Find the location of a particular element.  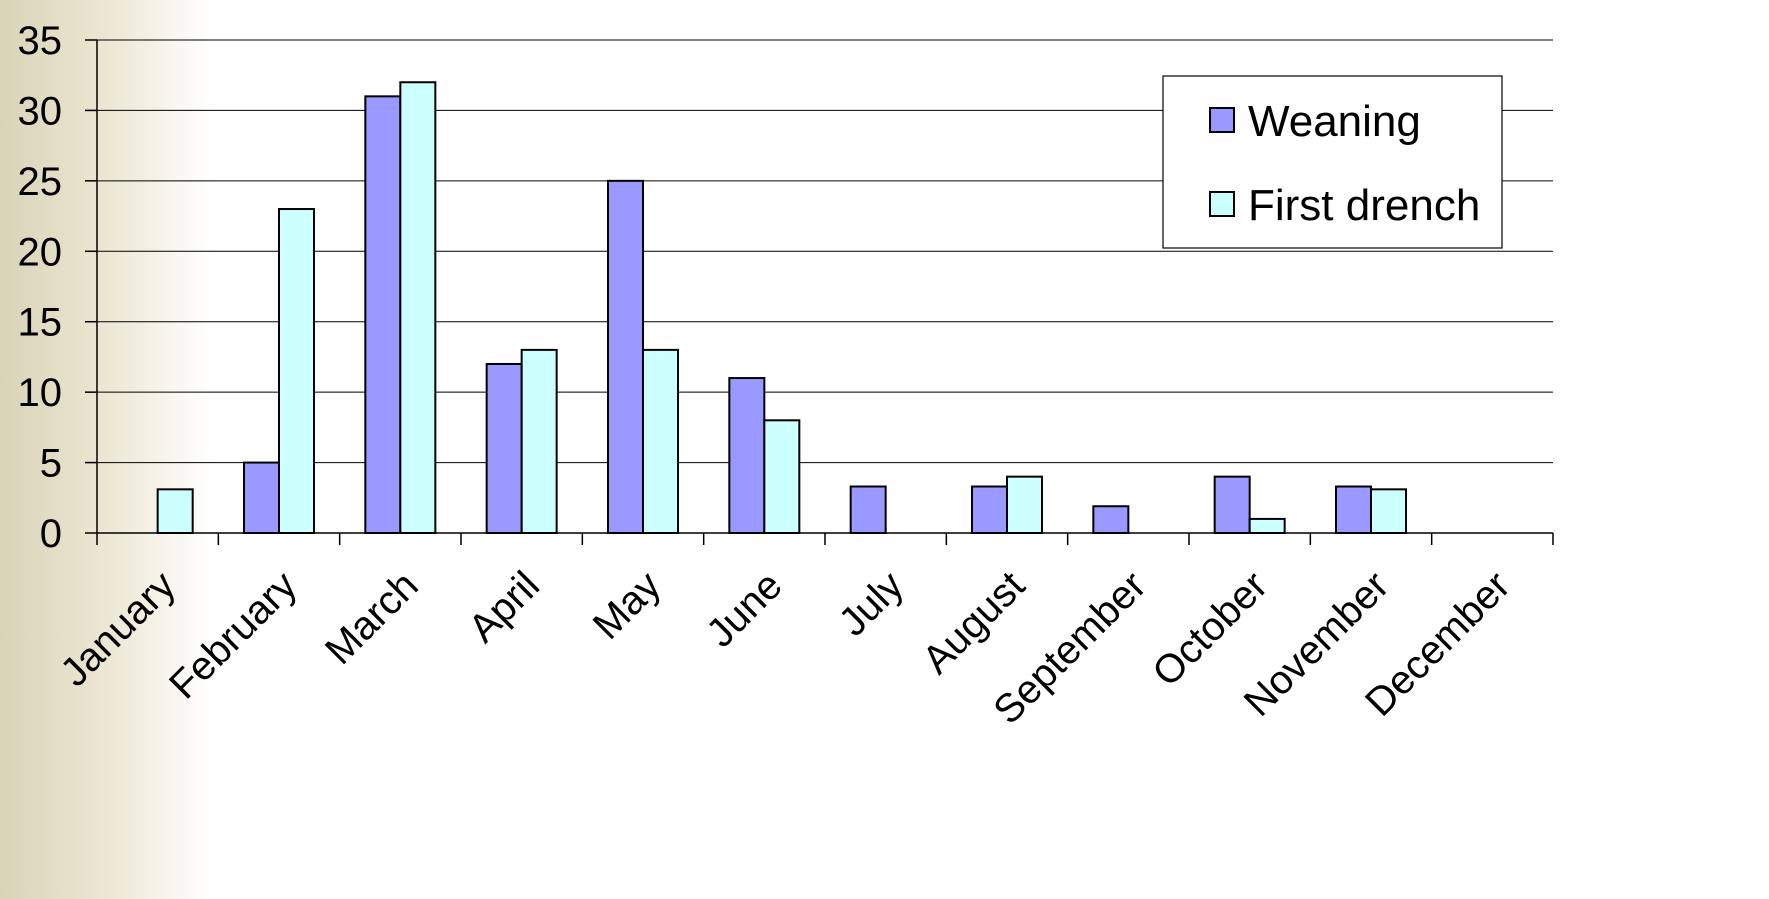

y-tick-label: 0 is located at coordinates (51, 534).